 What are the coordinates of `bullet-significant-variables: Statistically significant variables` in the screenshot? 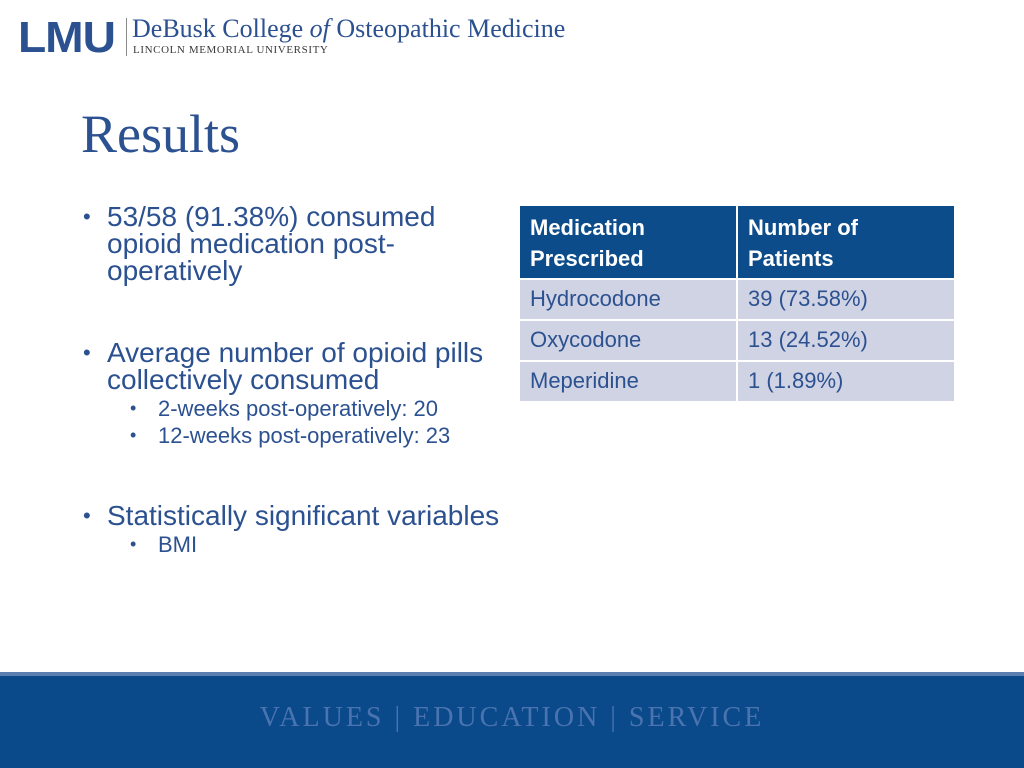 It's located at (290, 516).